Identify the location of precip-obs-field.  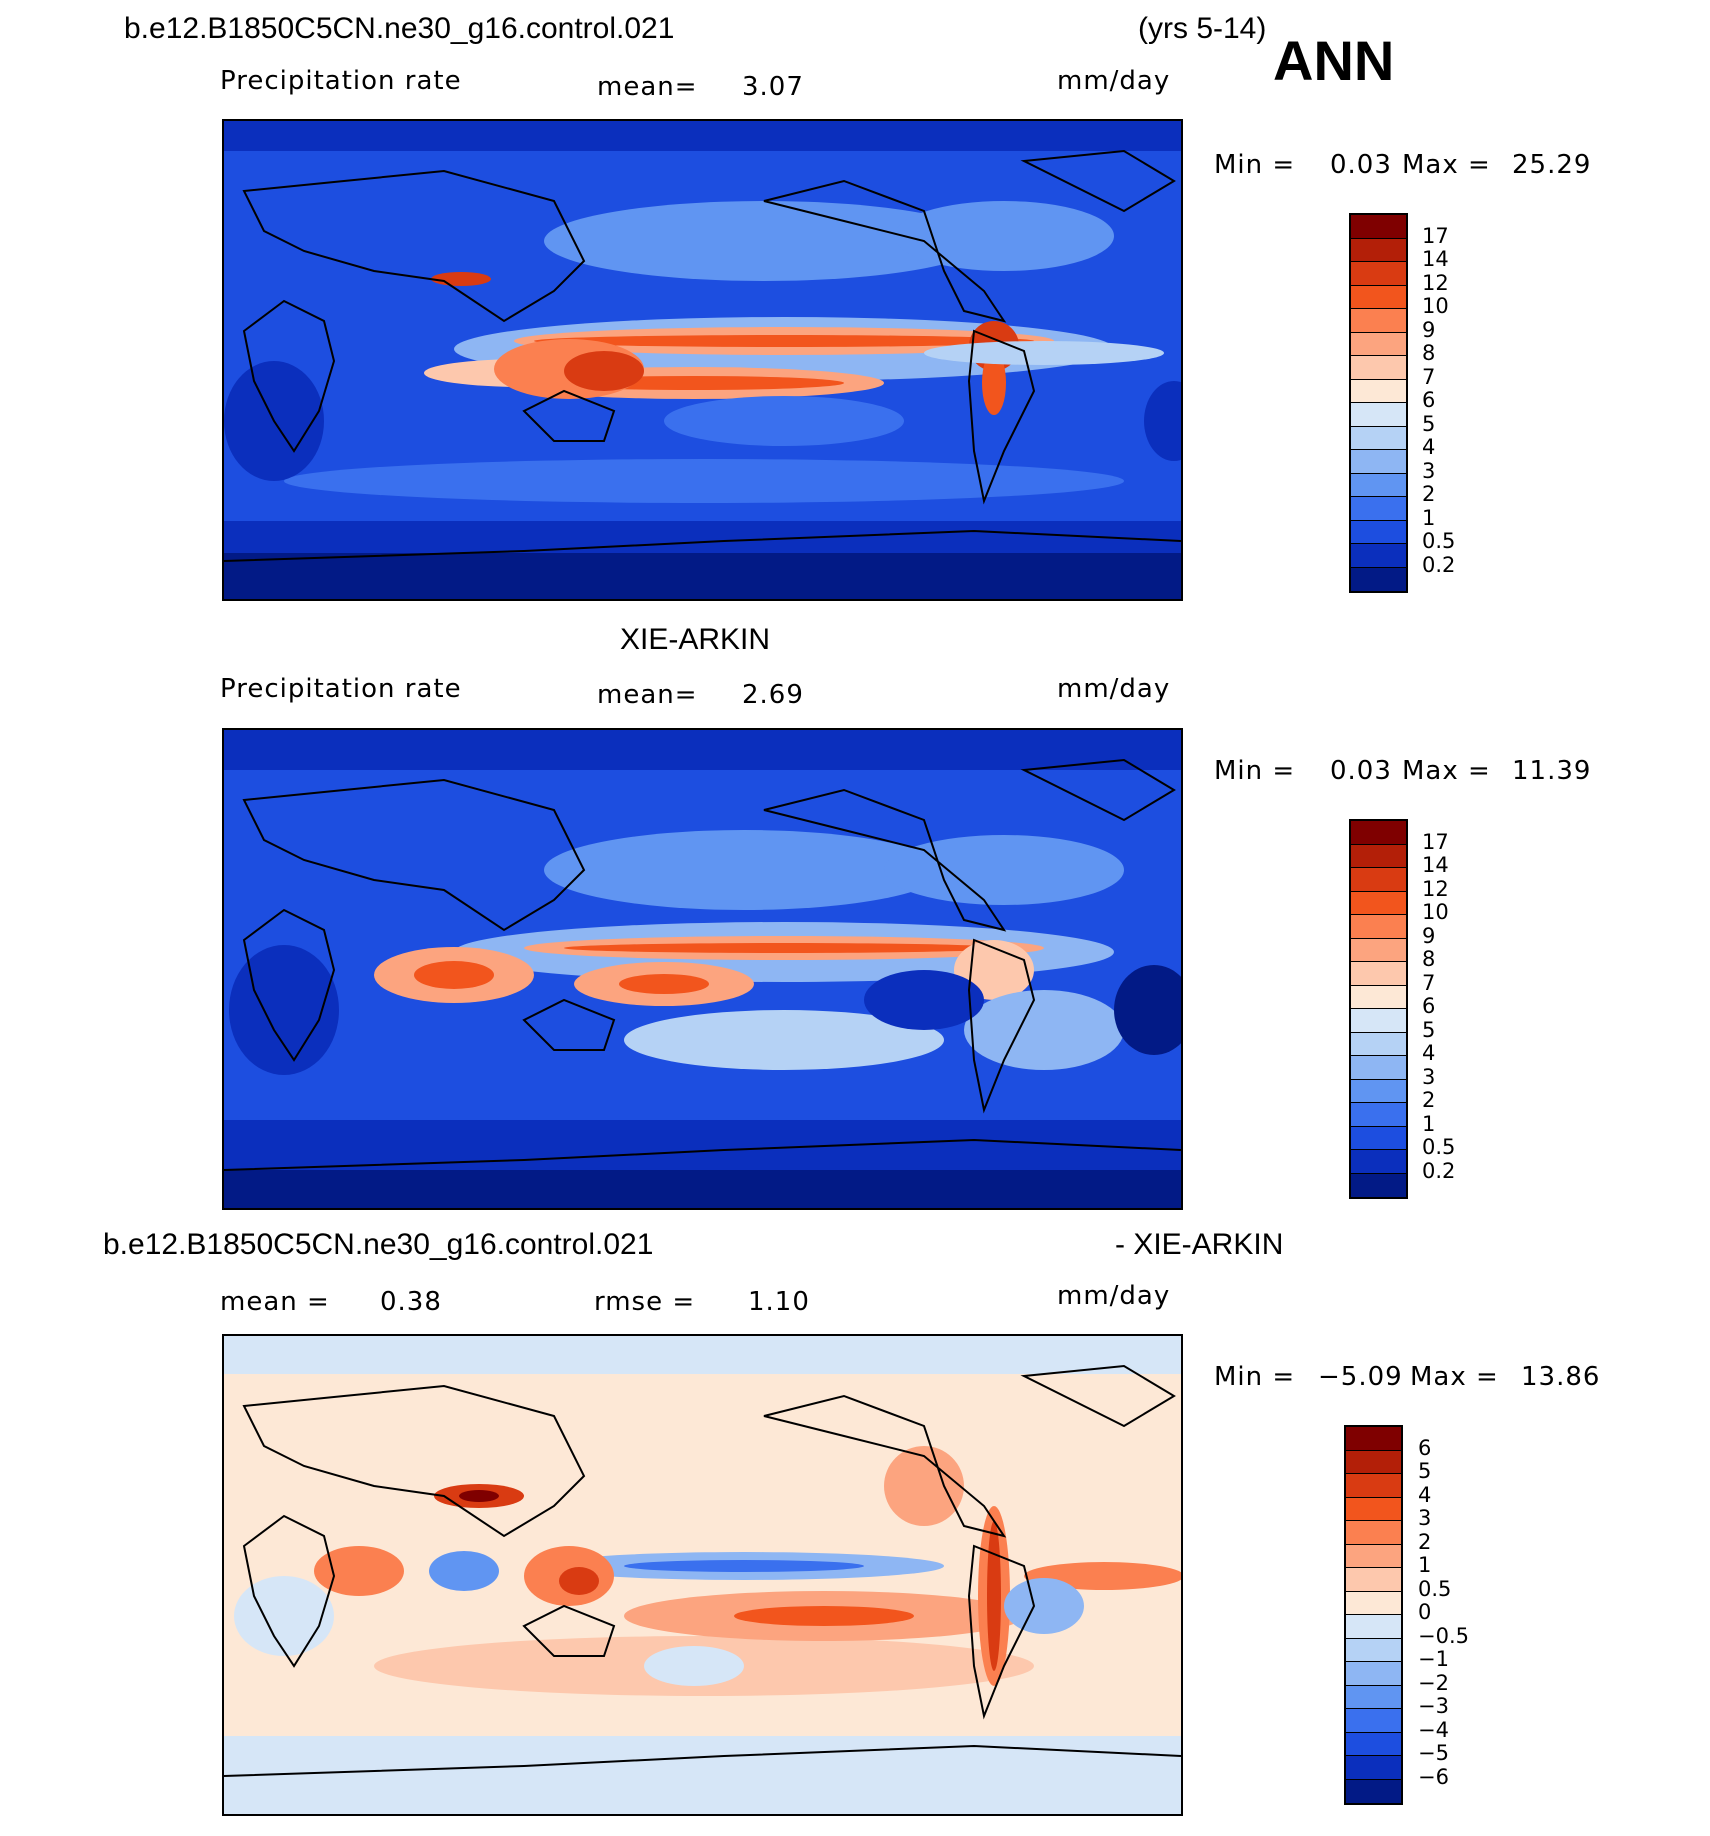
(702, 969).